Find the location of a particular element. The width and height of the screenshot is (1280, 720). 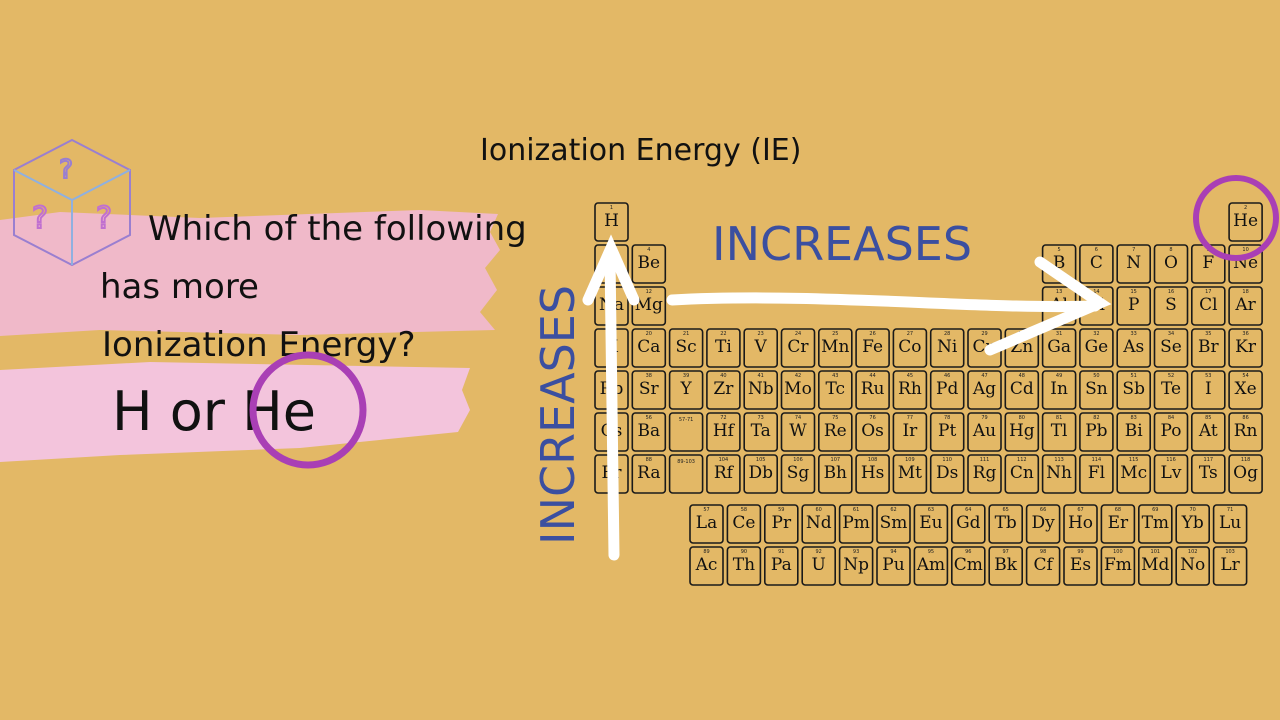

element-symbol: Cf is located at coordinates (1043, 565).